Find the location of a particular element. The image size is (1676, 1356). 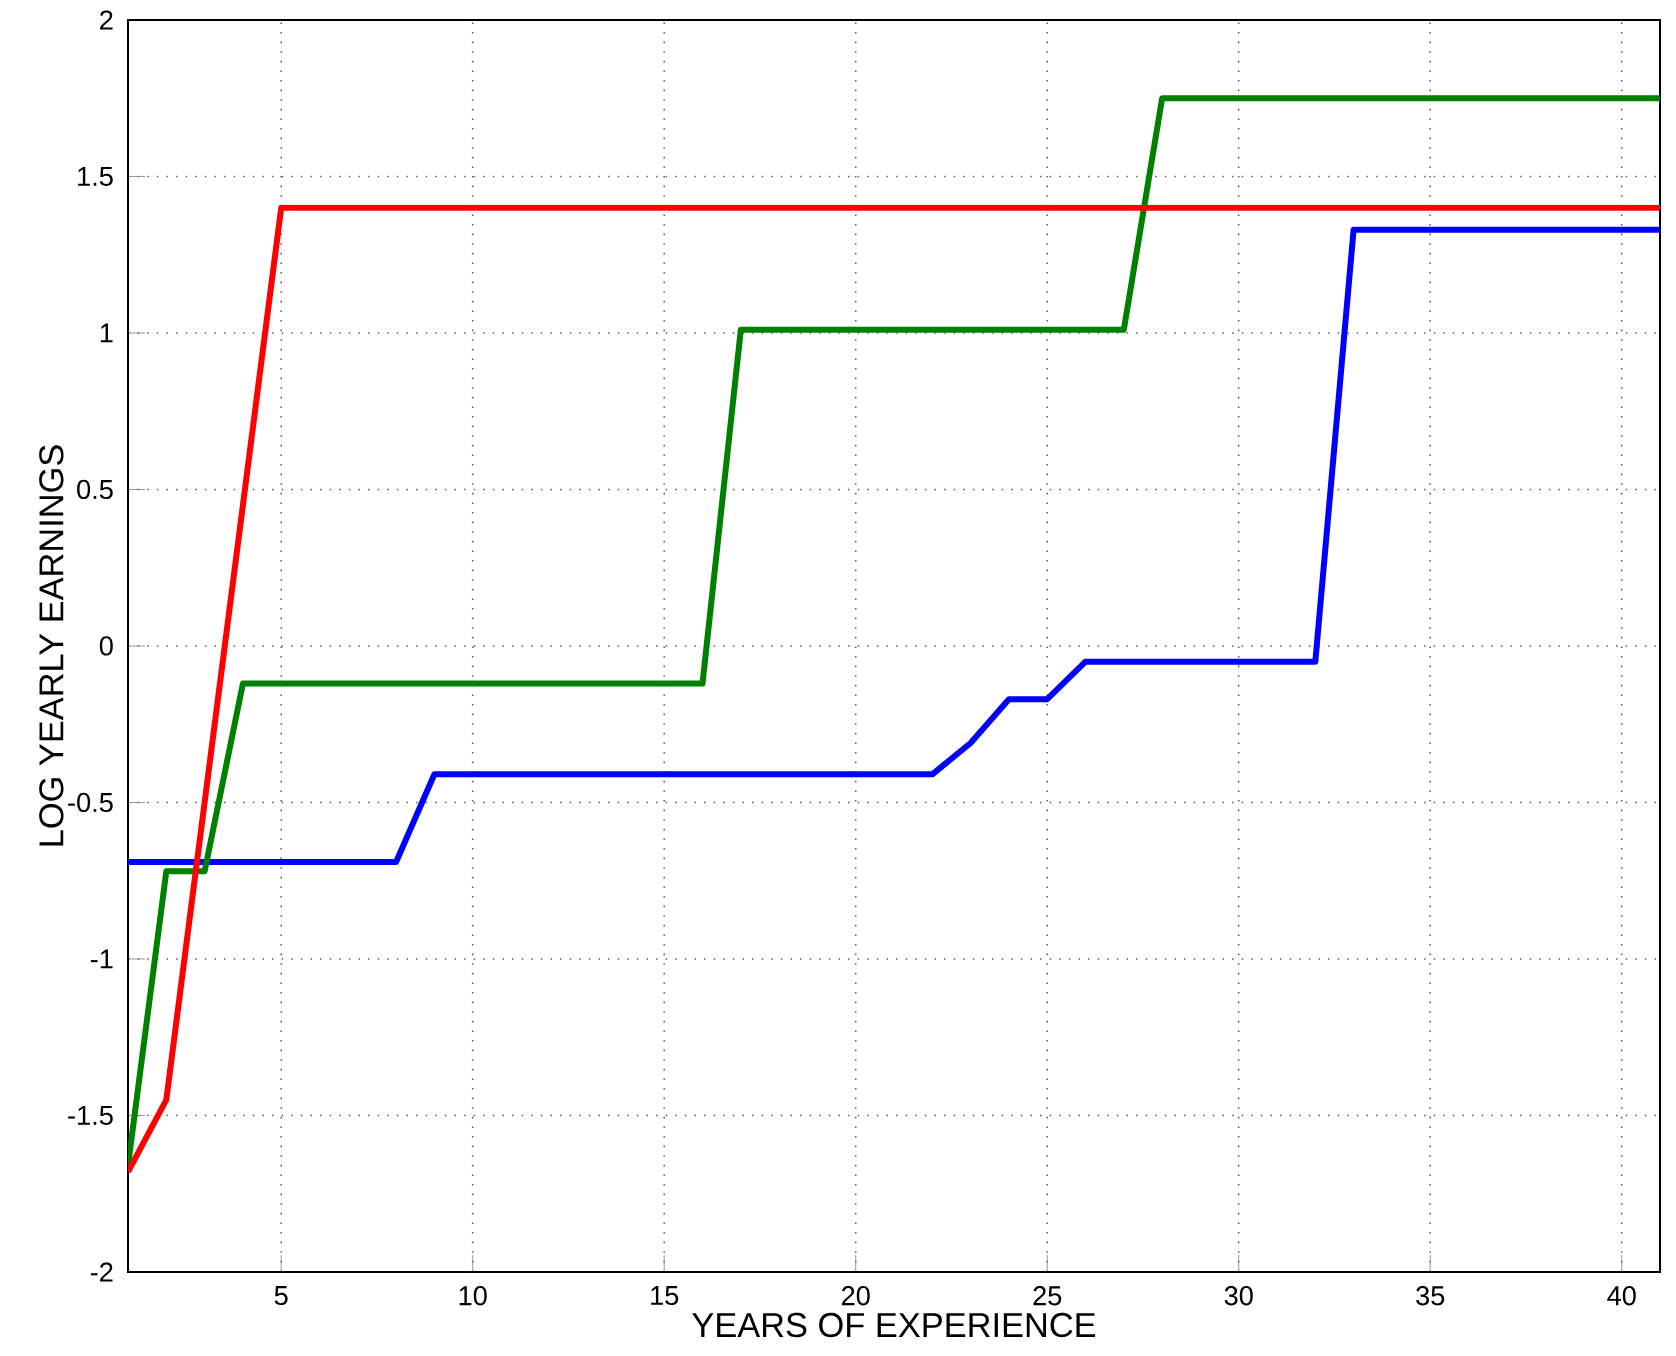

x-tick-label: 30 is located at coordinates (1238, 1296).